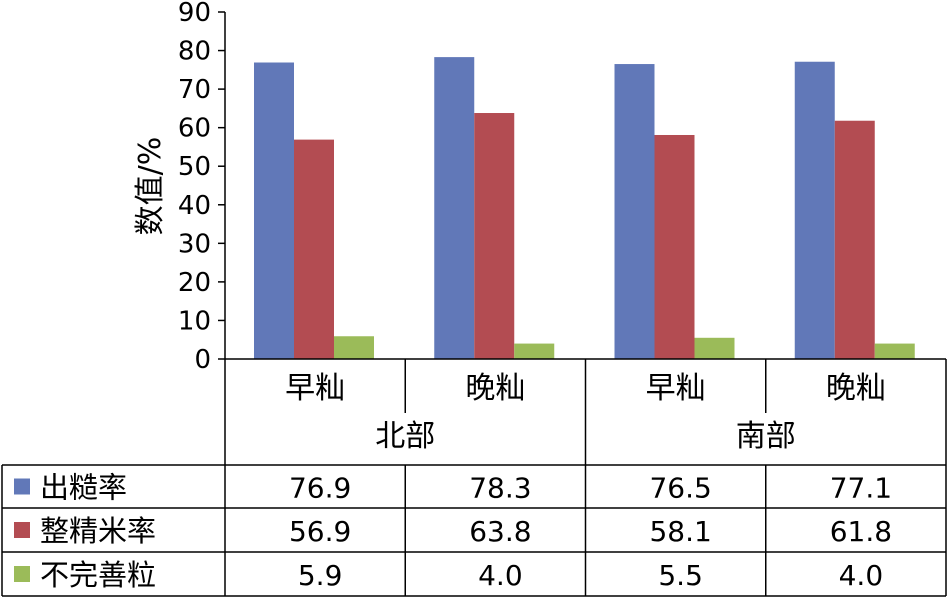 The image size is (948, 598). What do you see at coordinates (194, 167) in the screenshot?
I see `y-tick-label: 50` at bounding box center [194, 167].